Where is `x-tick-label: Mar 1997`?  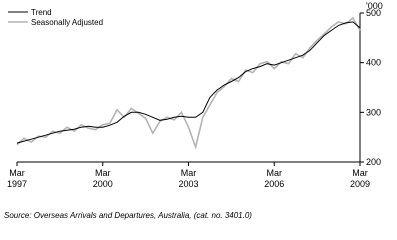
x-tick-label: Mar 1997 is located at coordinates (17, 178).